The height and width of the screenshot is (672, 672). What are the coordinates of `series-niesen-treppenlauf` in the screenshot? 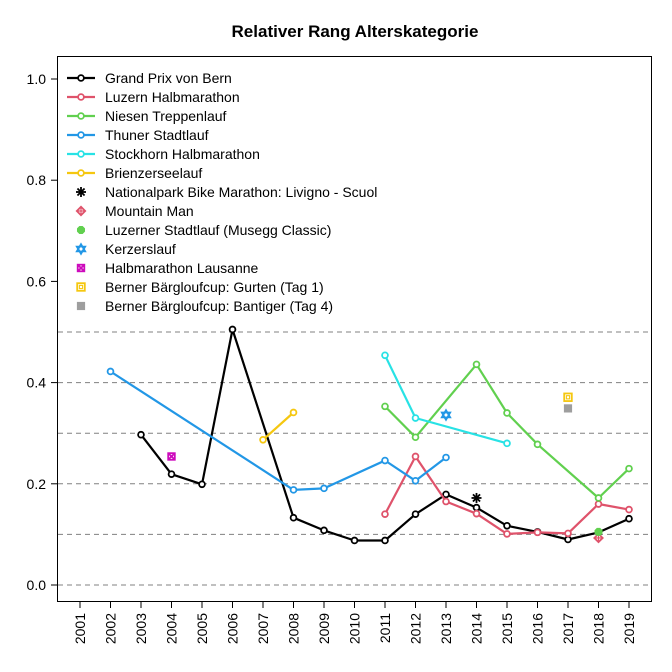 It's located at (507, 431).